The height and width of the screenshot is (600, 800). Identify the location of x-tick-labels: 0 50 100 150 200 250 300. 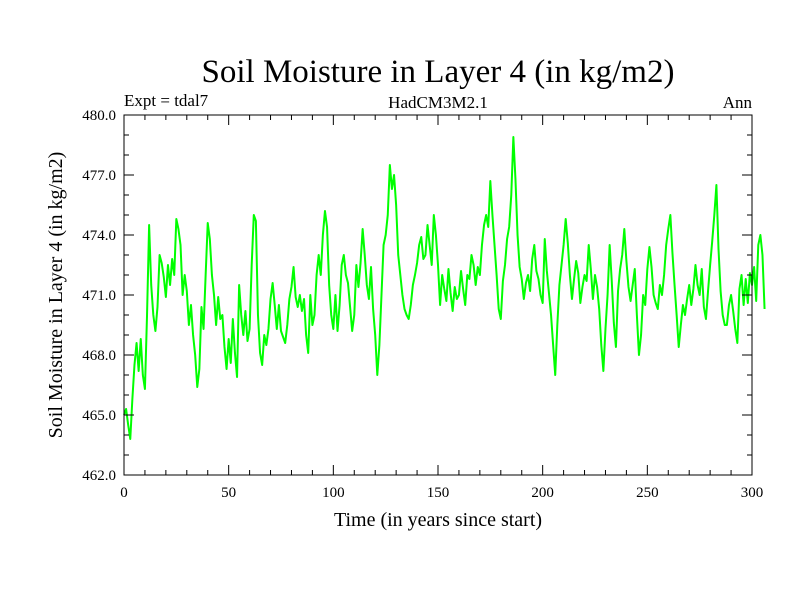
(441, 493).